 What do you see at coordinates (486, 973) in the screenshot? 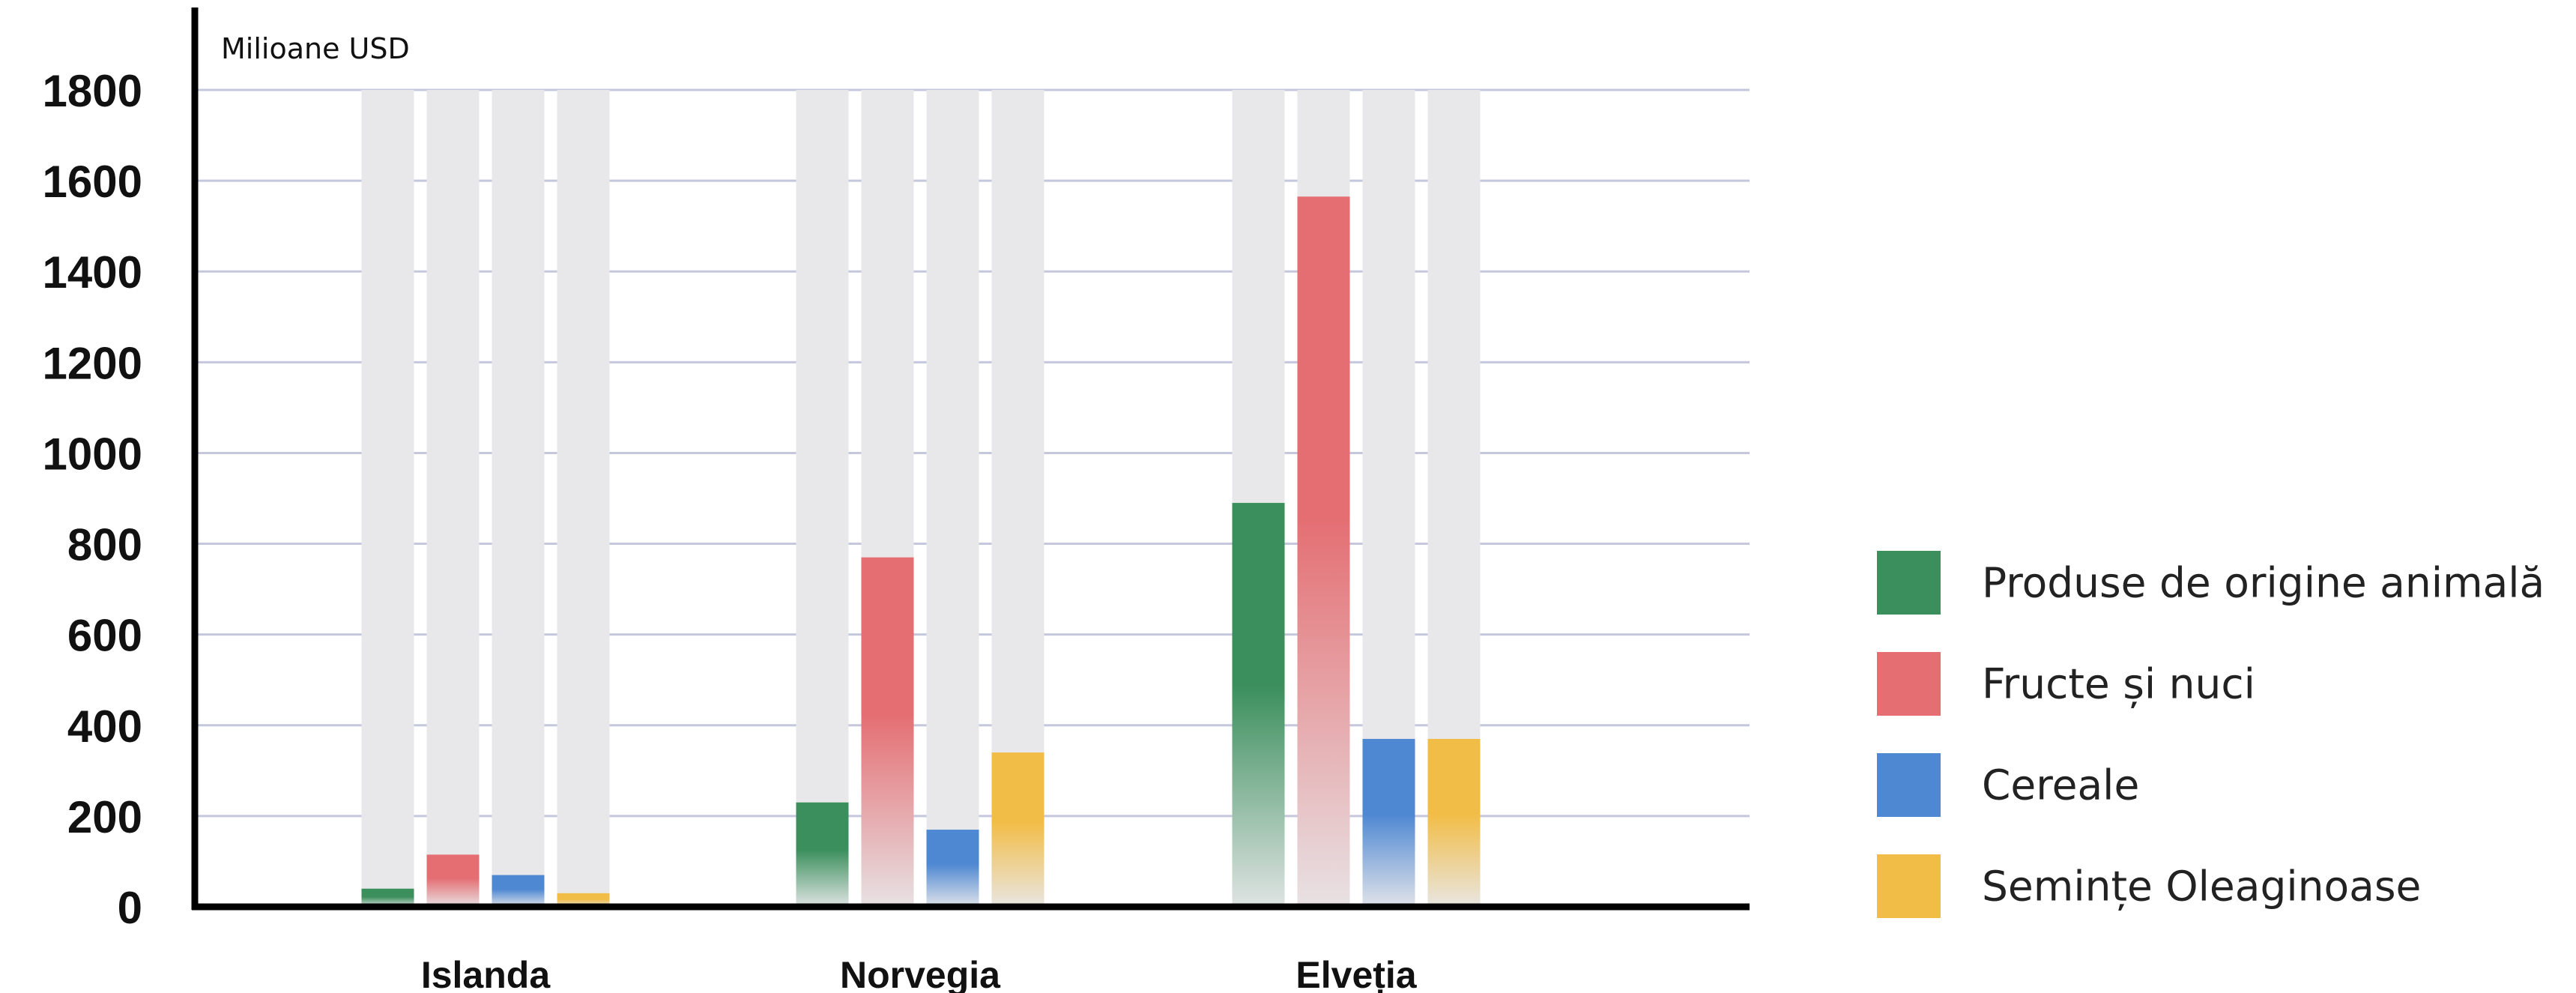
I see `x-tick-label: Islanda` at bounding box center [486, 973].